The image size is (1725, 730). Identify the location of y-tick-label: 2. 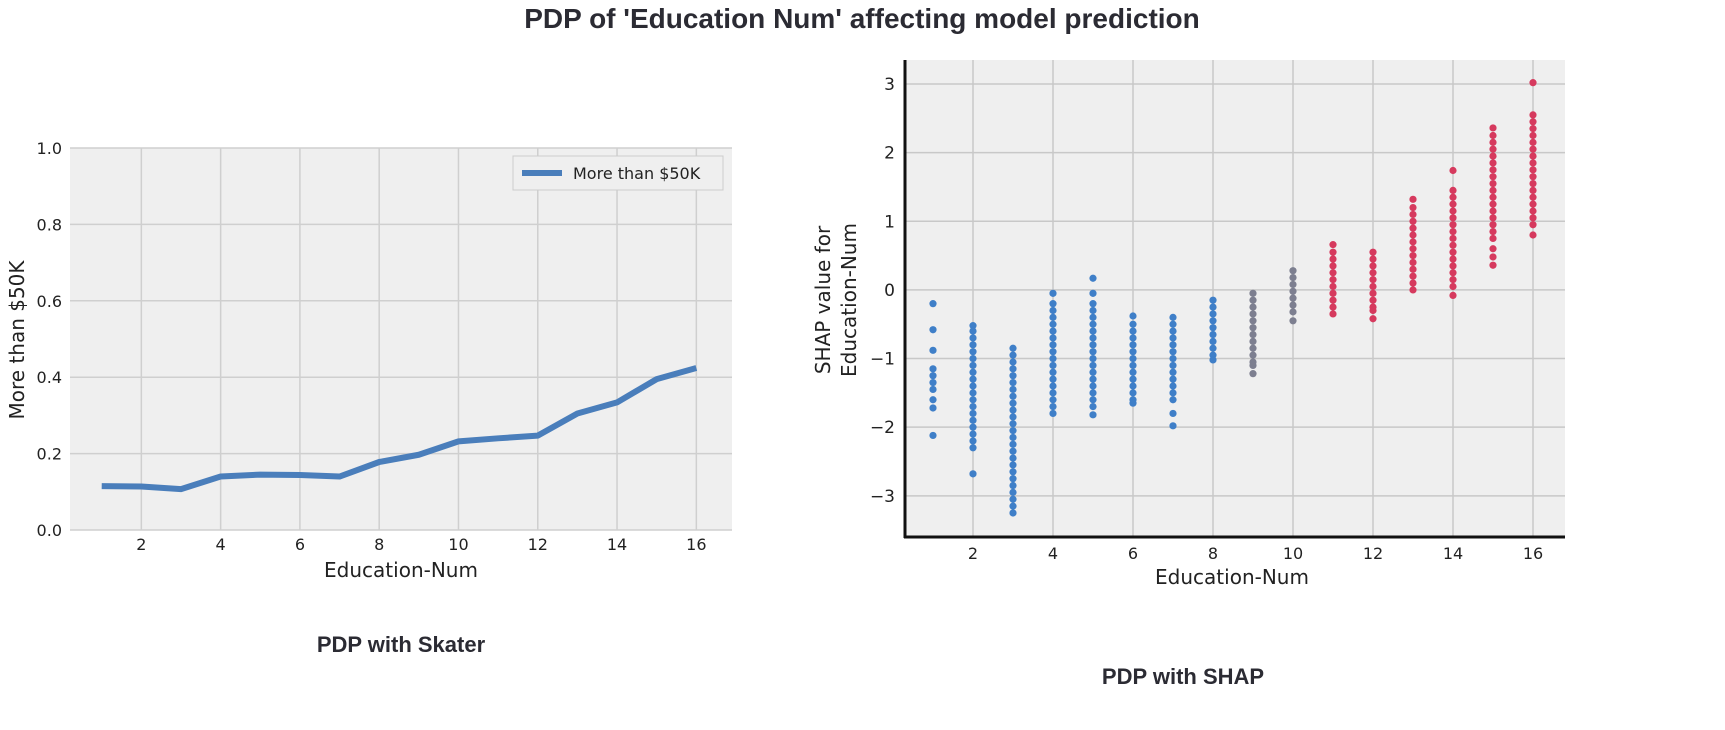
(889, 154).